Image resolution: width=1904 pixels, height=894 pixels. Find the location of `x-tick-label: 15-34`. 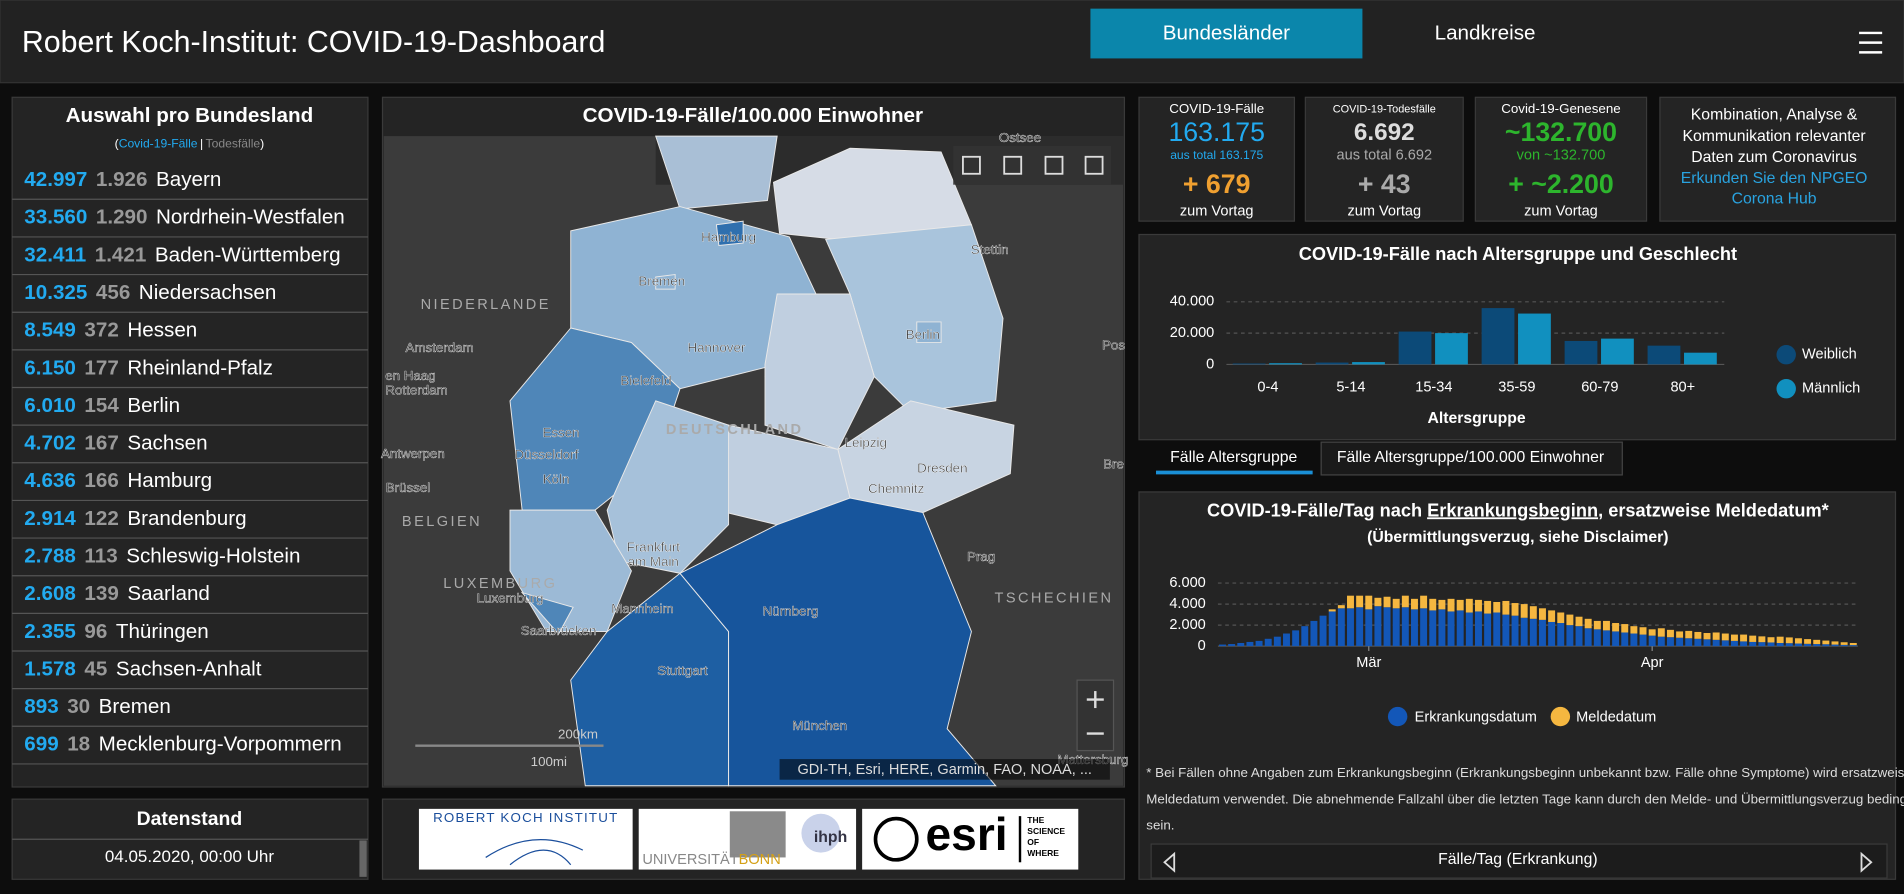

x-tick-label: 15-34 is located at coordinates (1433, 387).